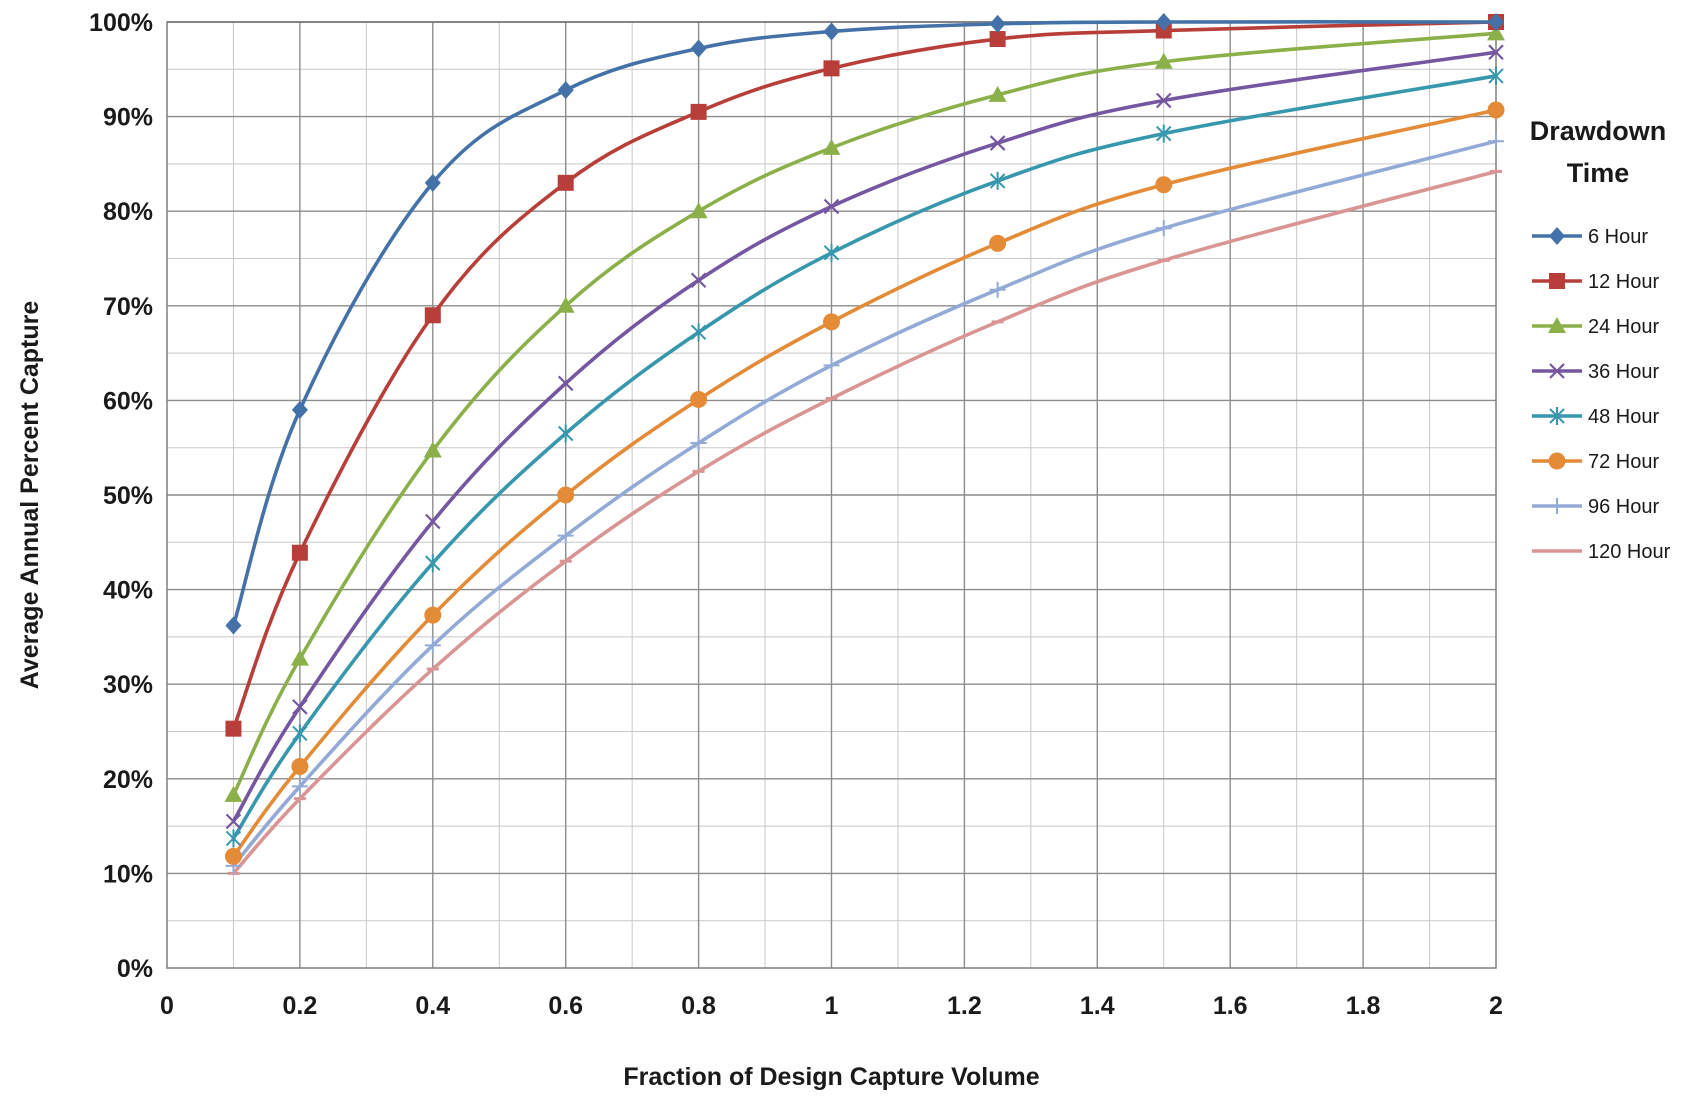 This screenshot has width=1692, height=1099. What do you see at coordinates (128, 401) in the screenshot?
I see `y-tick-label: 60%` at bounding box center [128, 401].